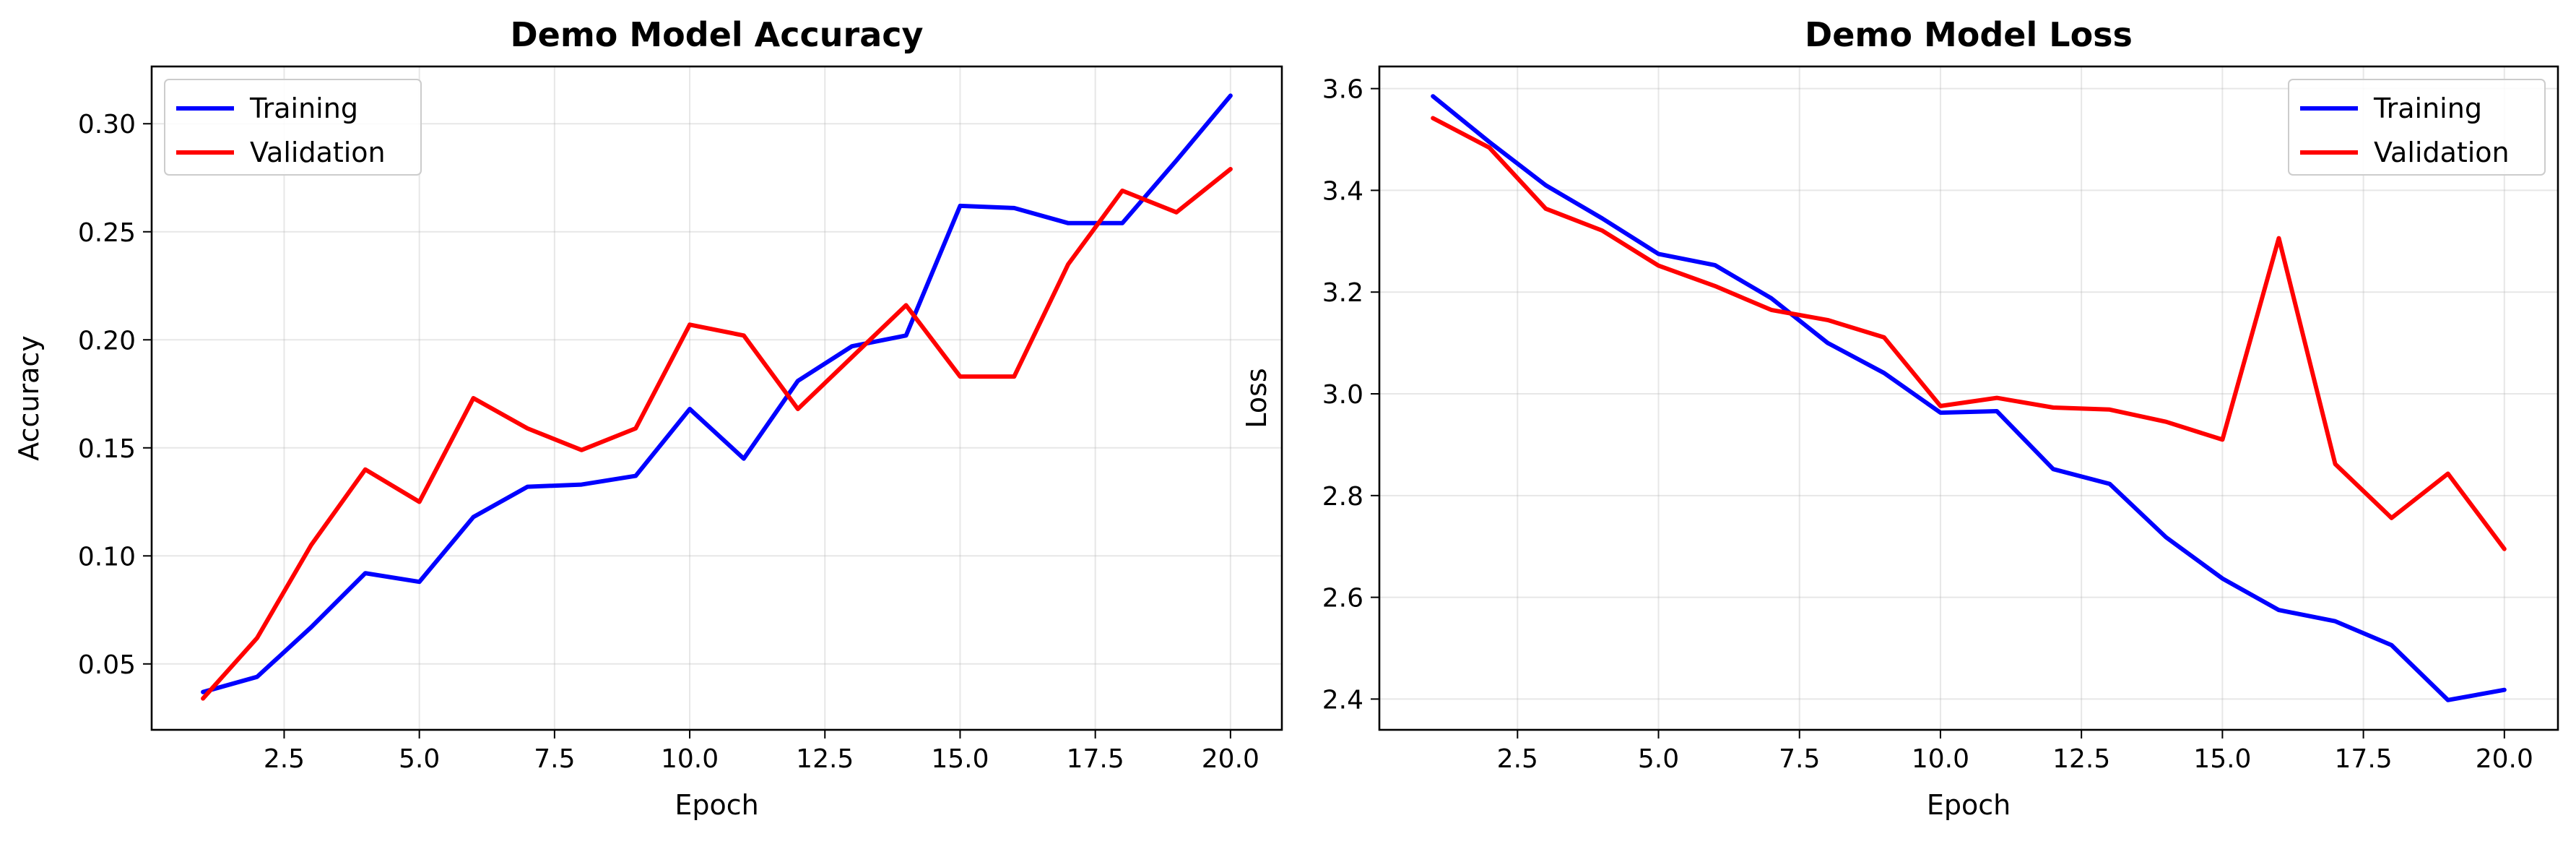 This screenshot has width=2576, height=844. What do you see at coordinates (1342, 191) in the screenshot?
I see `y-tick-label: 3.4` at bounding box center [1342, 191].